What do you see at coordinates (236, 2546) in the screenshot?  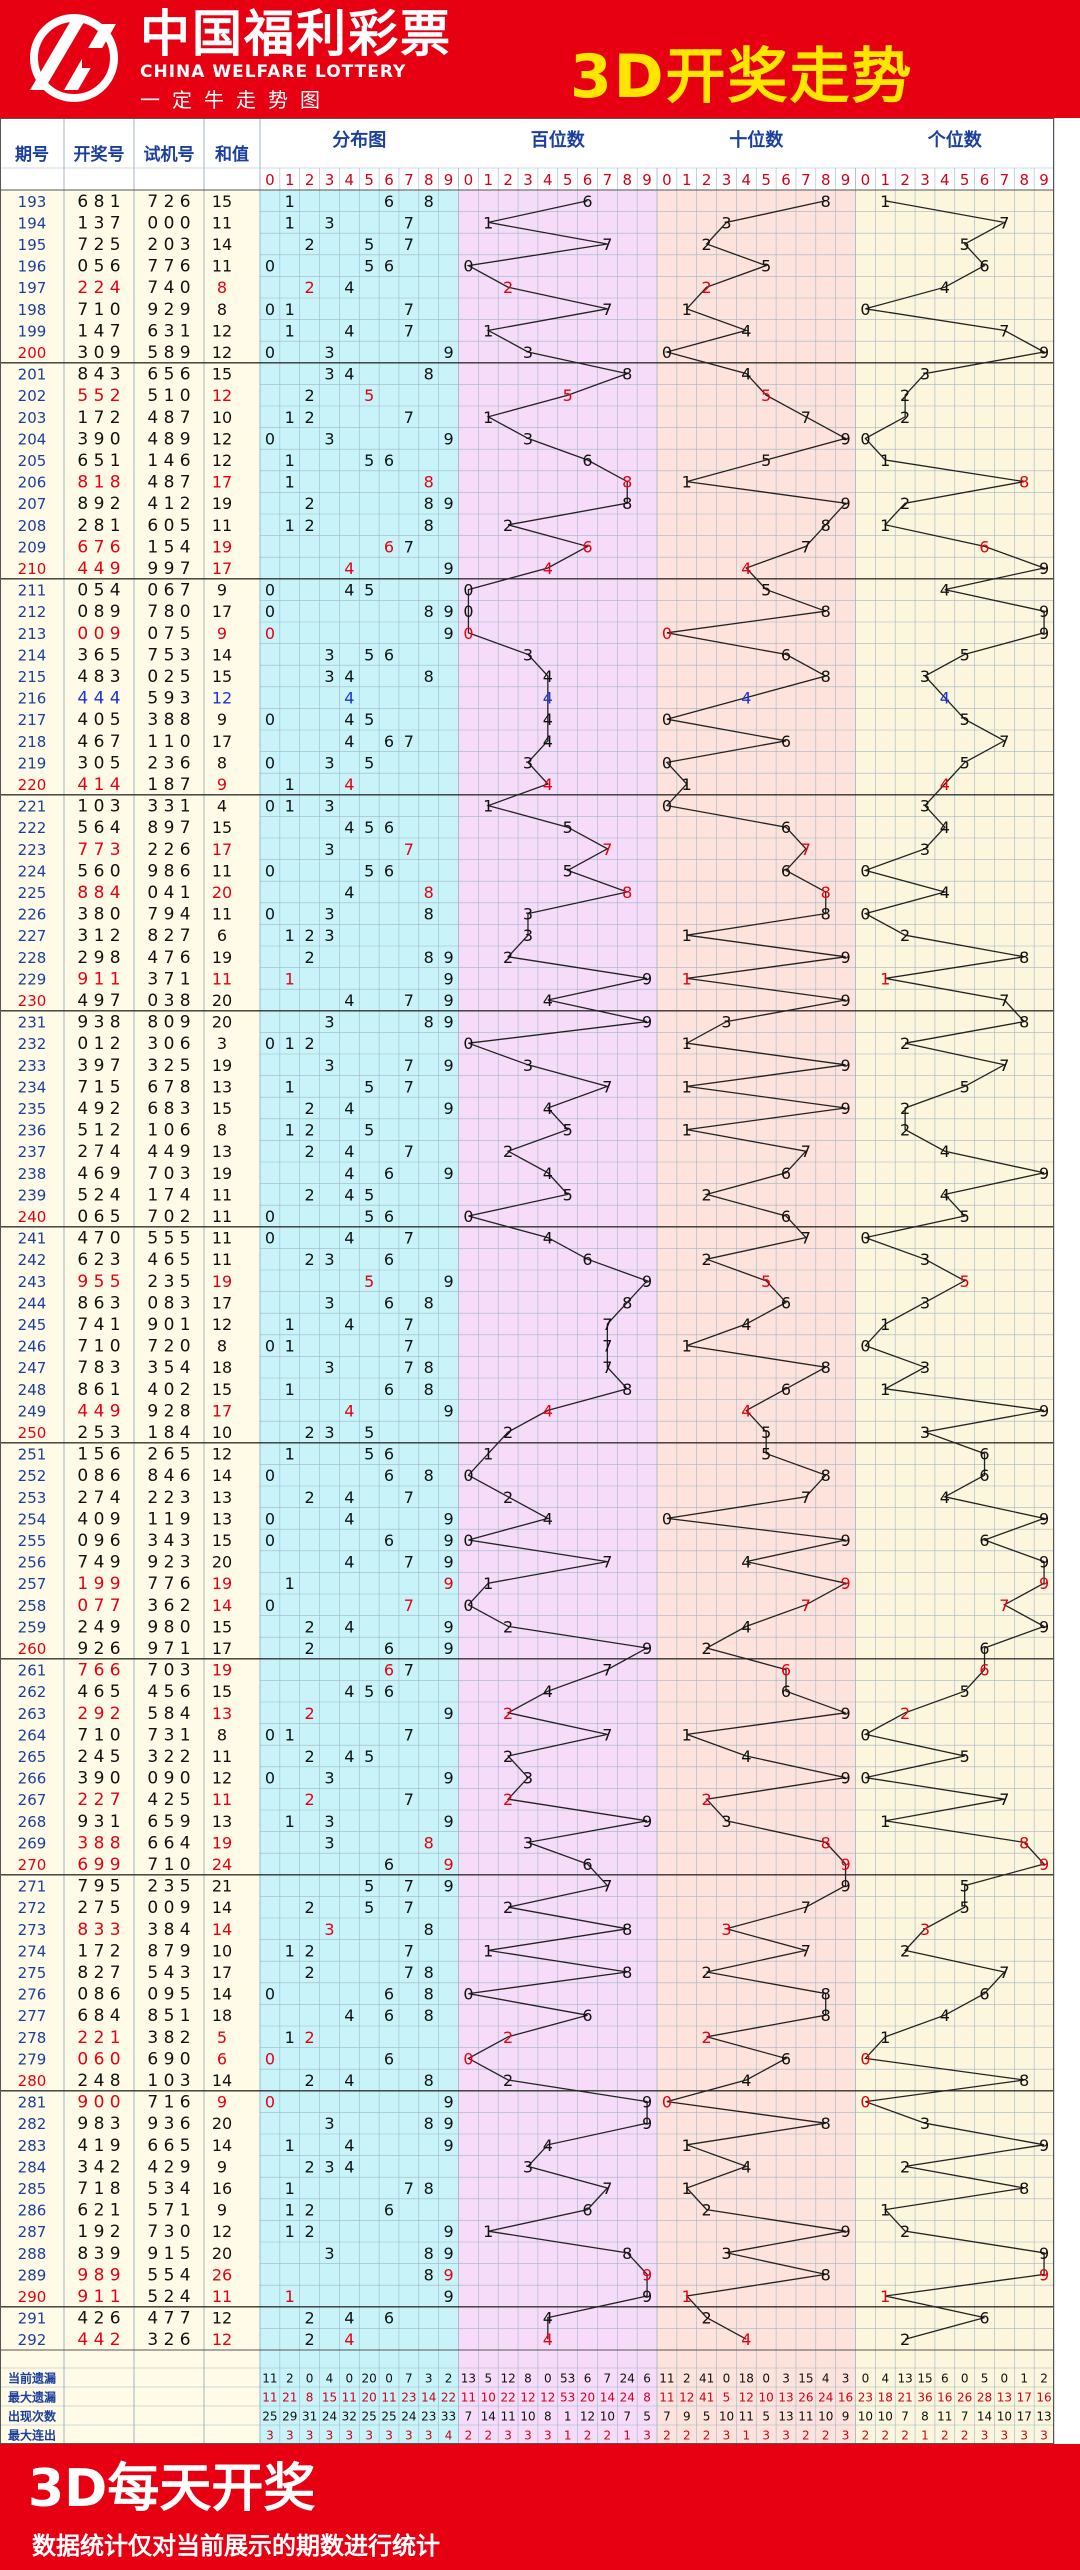 I see `footer-note: 数据统计仅对当前展示的期数进行统计` at bounding box center [236, 2546].